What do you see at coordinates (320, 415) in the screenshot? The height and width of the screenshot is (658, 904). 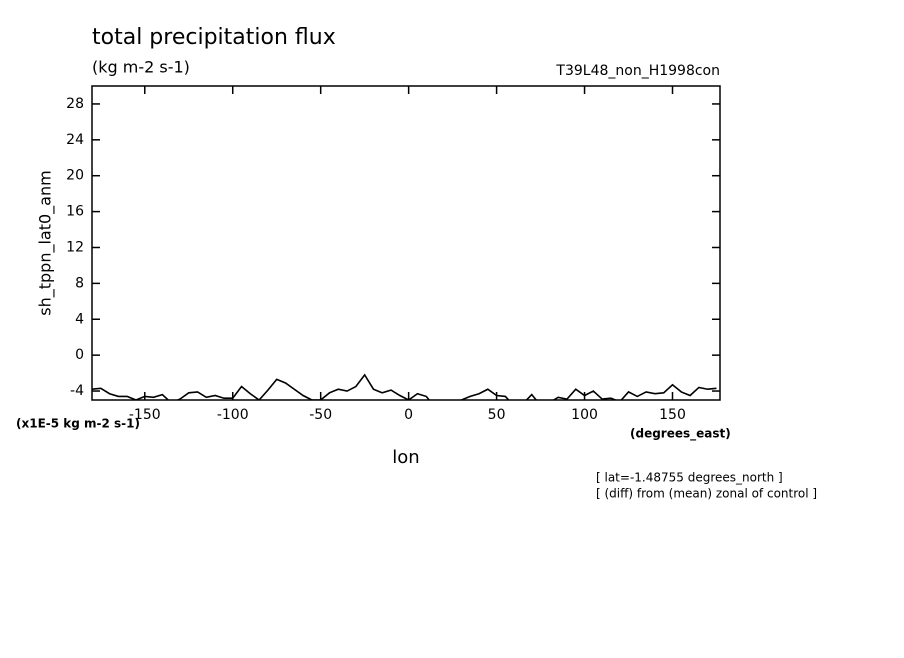 I see `x-tick-label: -50` at bounding box center [320, 415].